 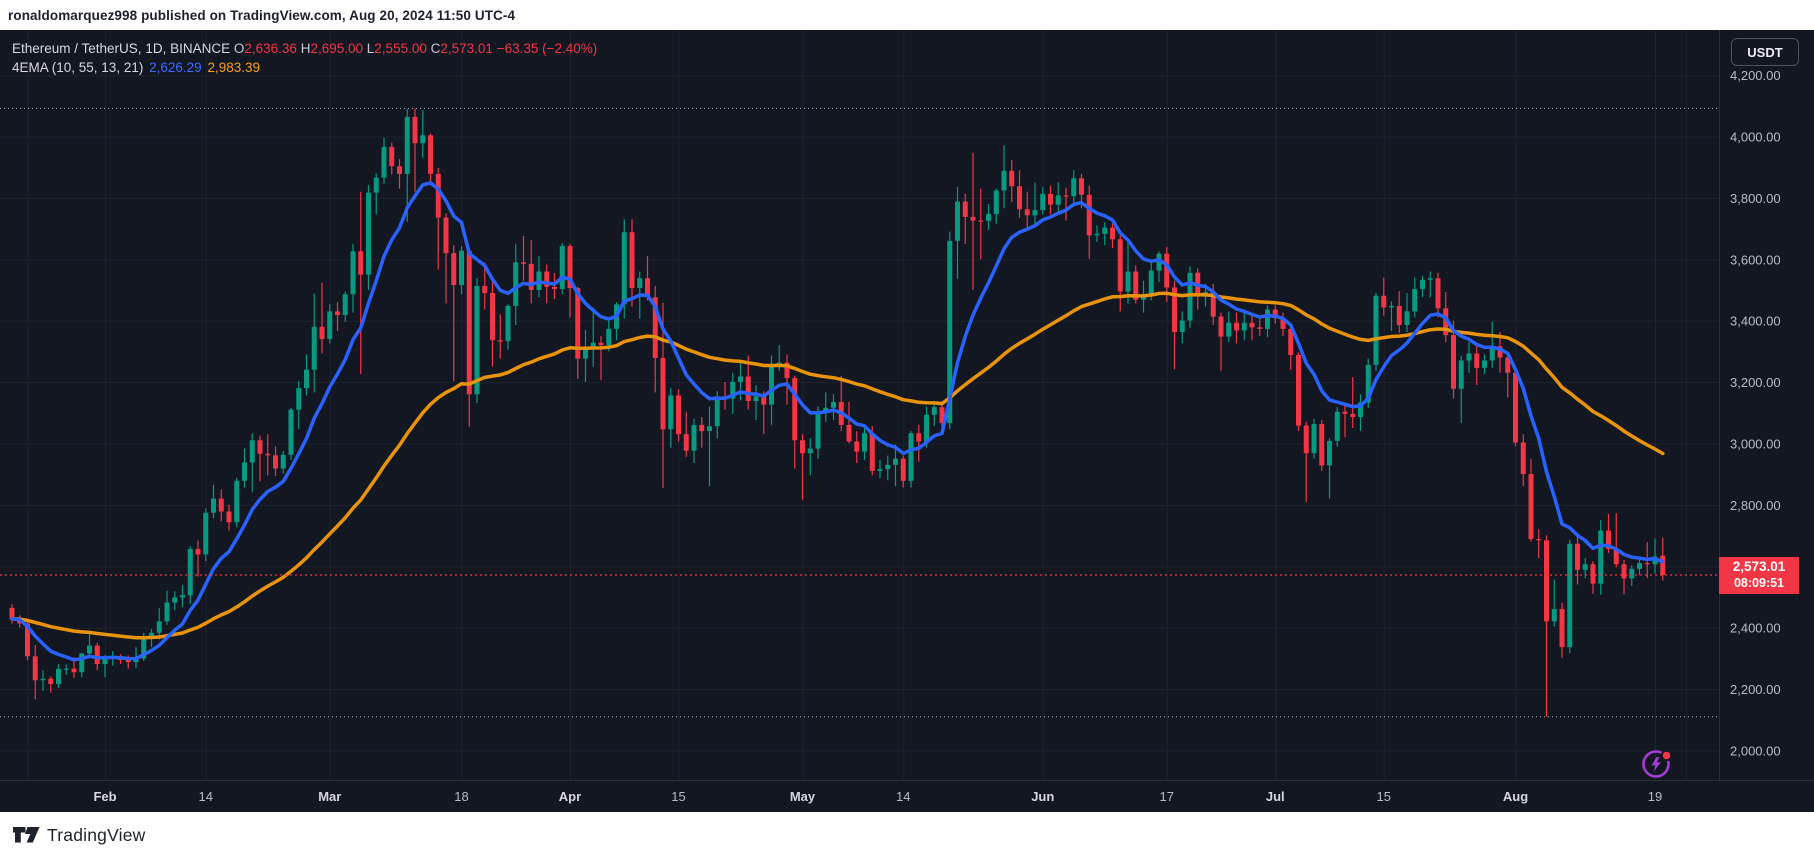 I want to click on time-tick-label: Jul, so click(x=1275, y=796).